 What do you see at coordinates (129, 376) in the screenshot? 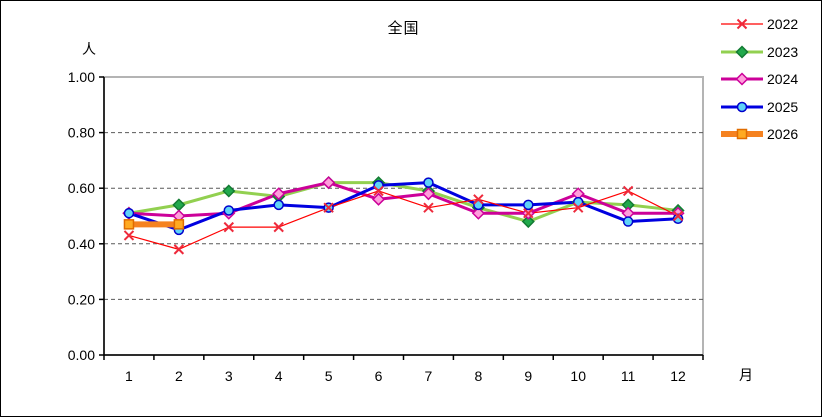
I see `x-tick-label: 1` at bounding box center [129, 376].